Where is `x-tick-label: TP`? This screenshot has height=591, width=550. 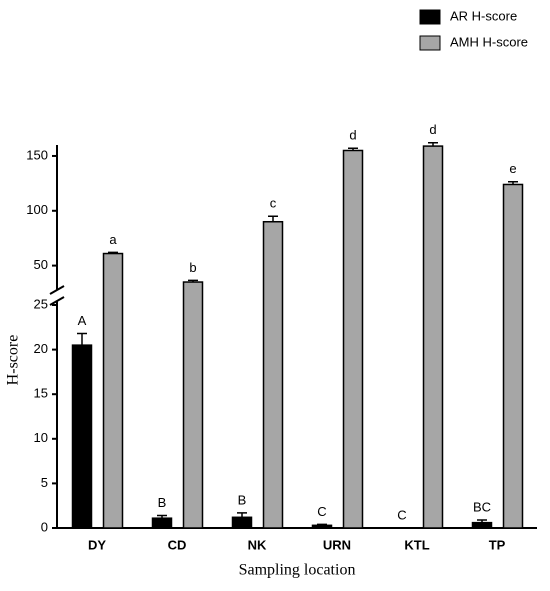
x-tick-label: TP is located at coordinates (497, 544).